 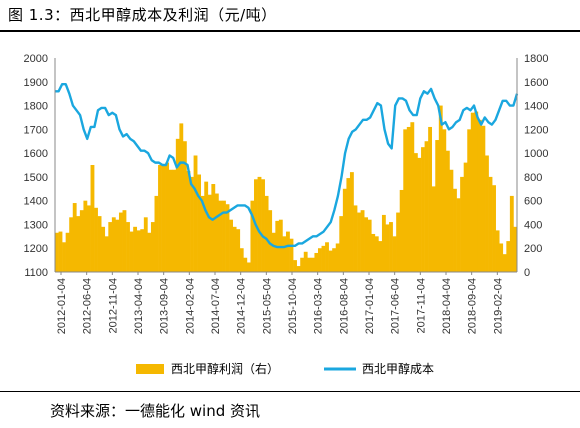 What do you see at coordinates (155, 411) in the screenshot?
I see `source-note: 资料来源：一德能化 wind 资讯` at bounding box center [155, 411].